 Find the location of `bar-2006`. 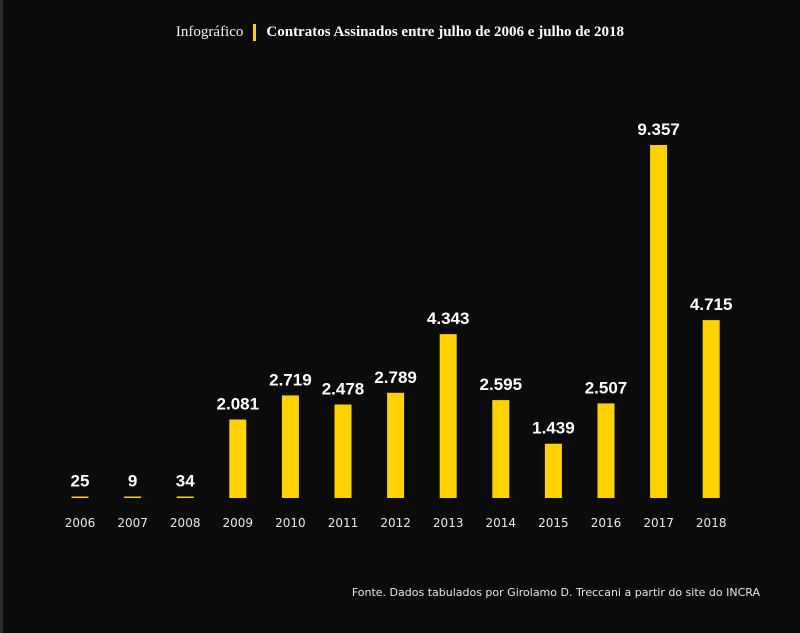

bar-2006 is located at coordinates (80, 497).